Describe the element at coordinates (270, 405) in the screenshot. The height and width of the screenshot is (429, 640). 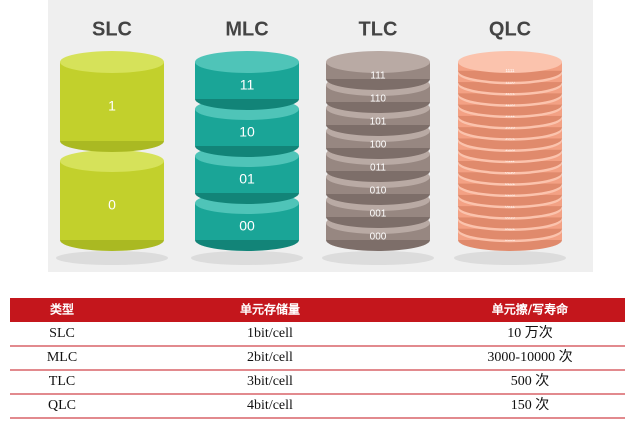
I see `table-cell: 4bit/cell` at that location.